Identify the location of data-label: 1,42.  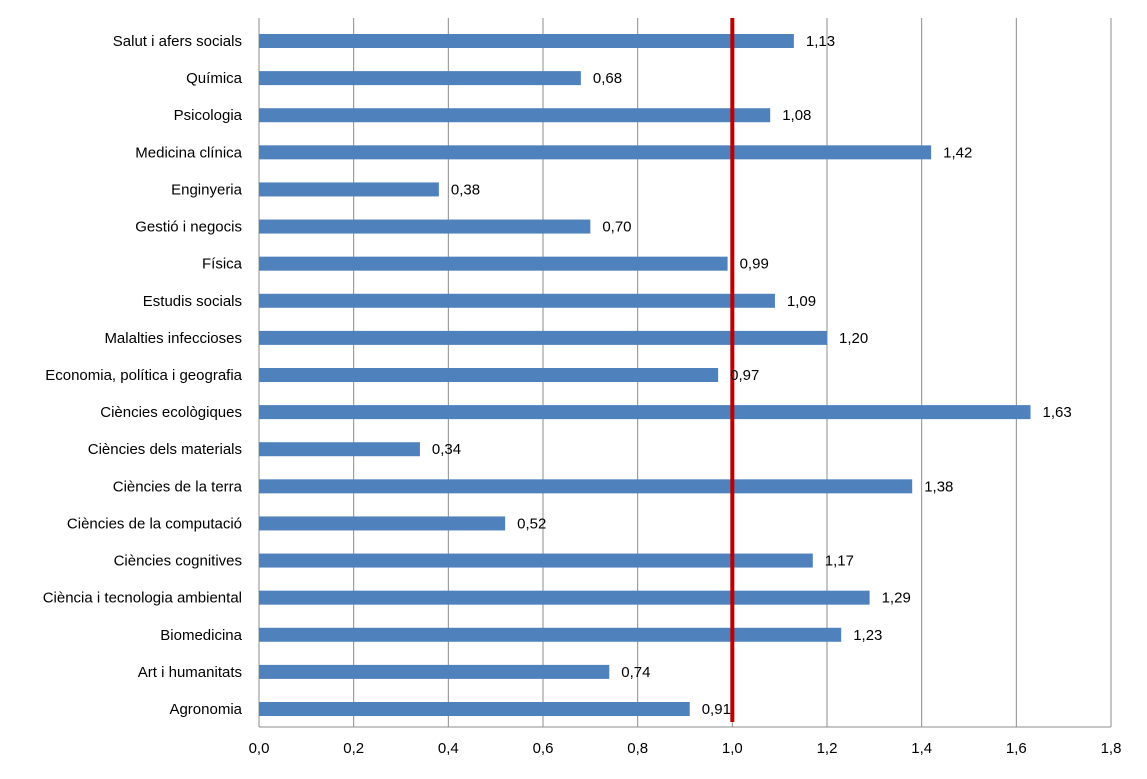
(957, 152).